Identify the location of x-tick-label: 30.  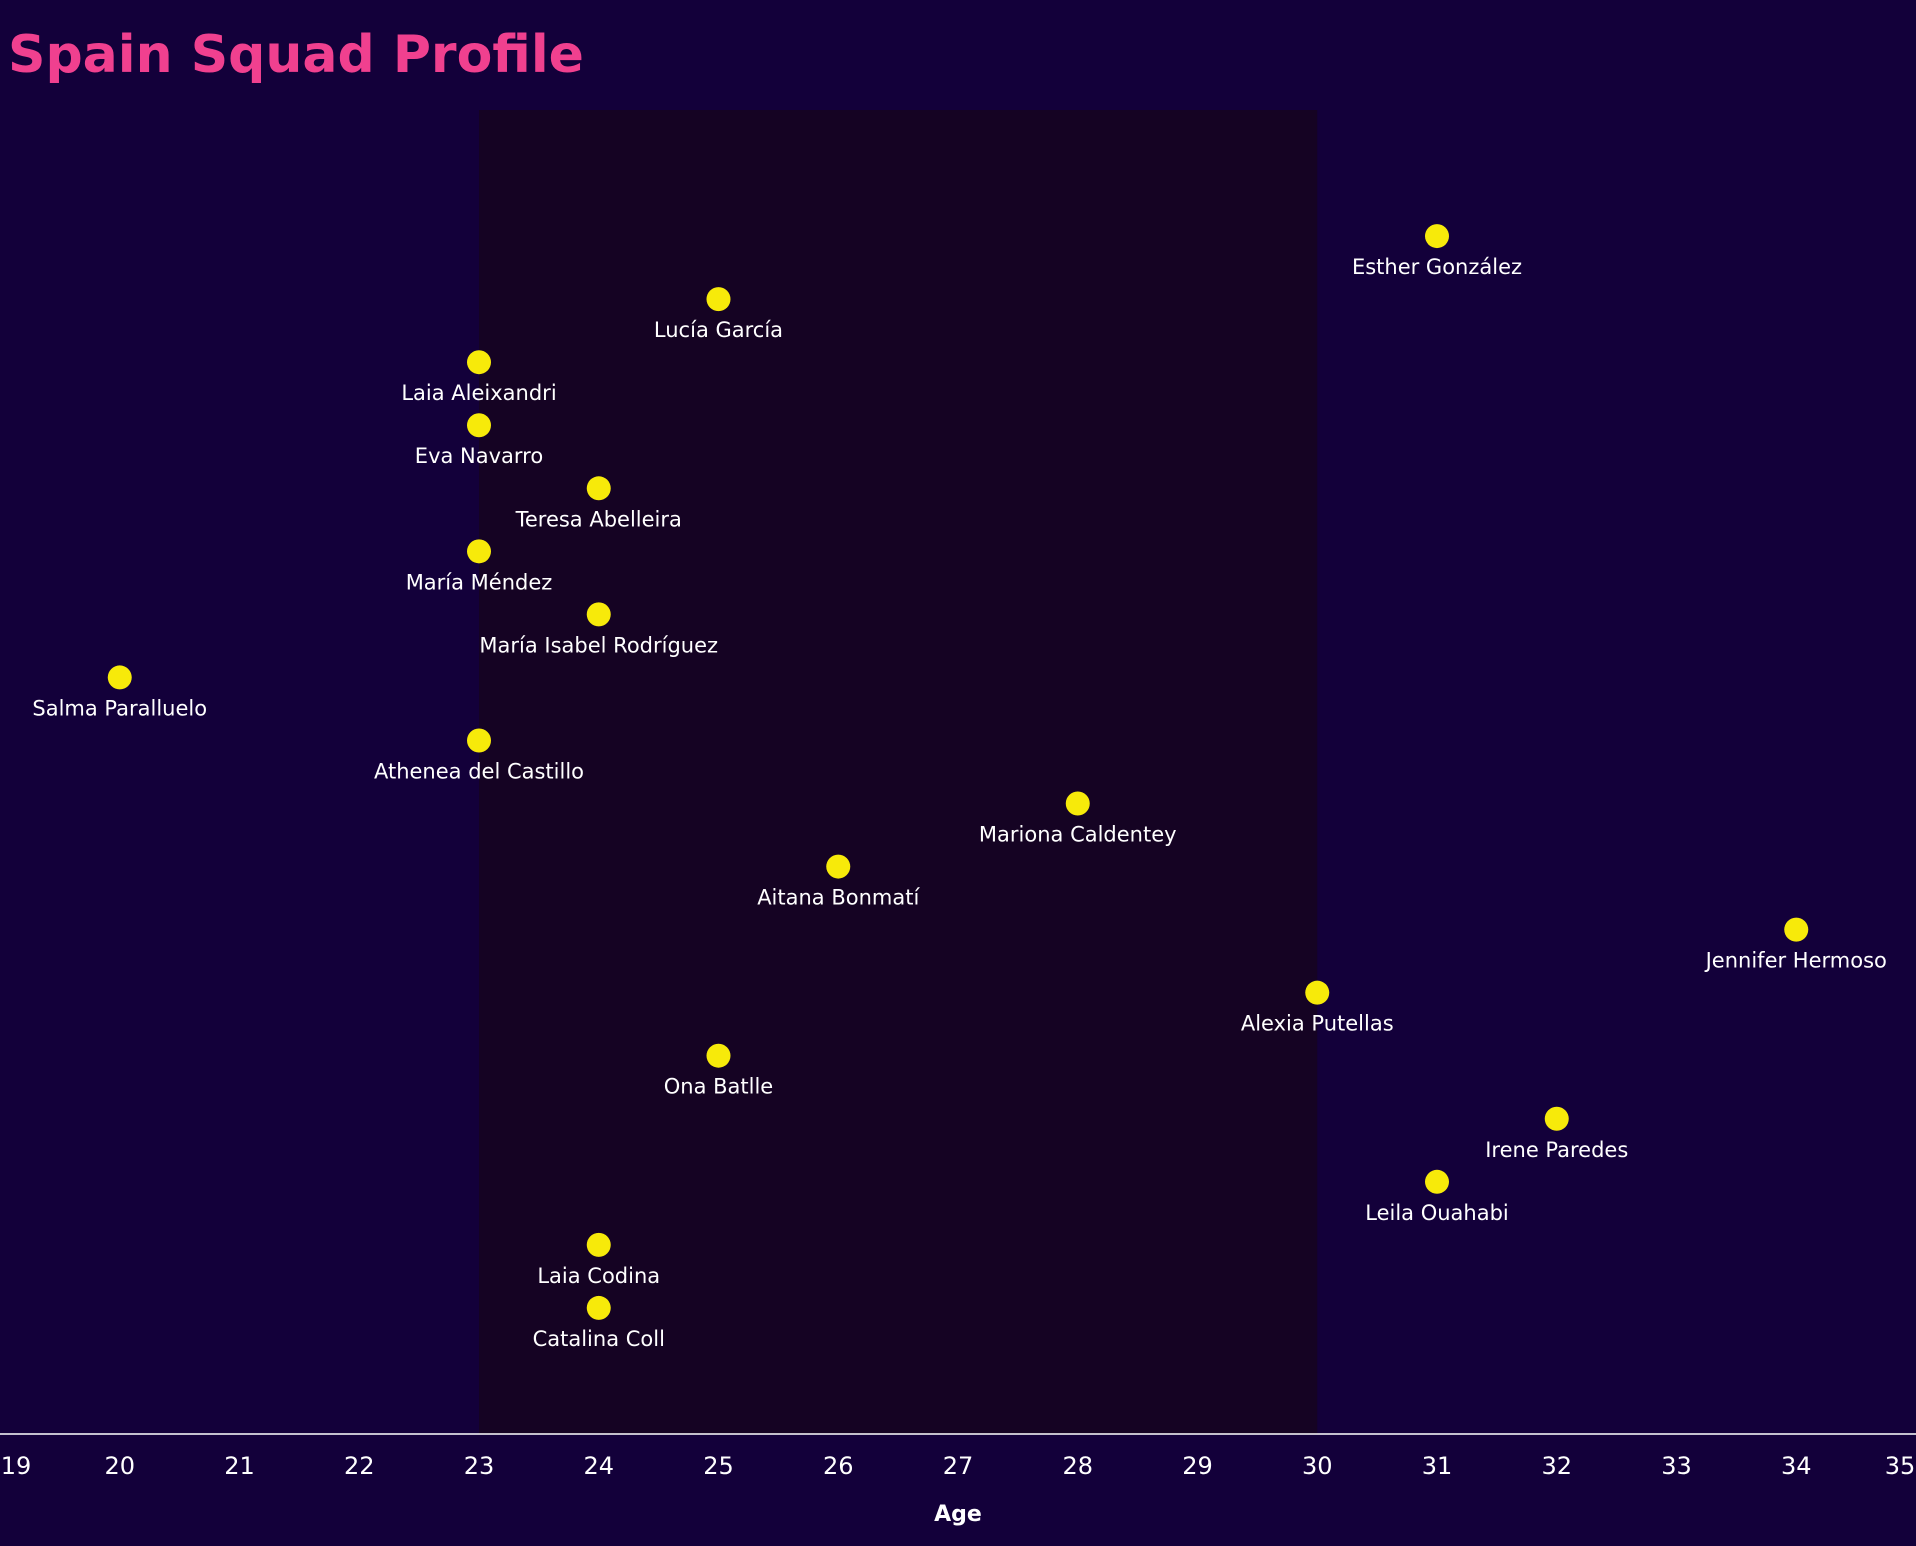
(1317, 1466).